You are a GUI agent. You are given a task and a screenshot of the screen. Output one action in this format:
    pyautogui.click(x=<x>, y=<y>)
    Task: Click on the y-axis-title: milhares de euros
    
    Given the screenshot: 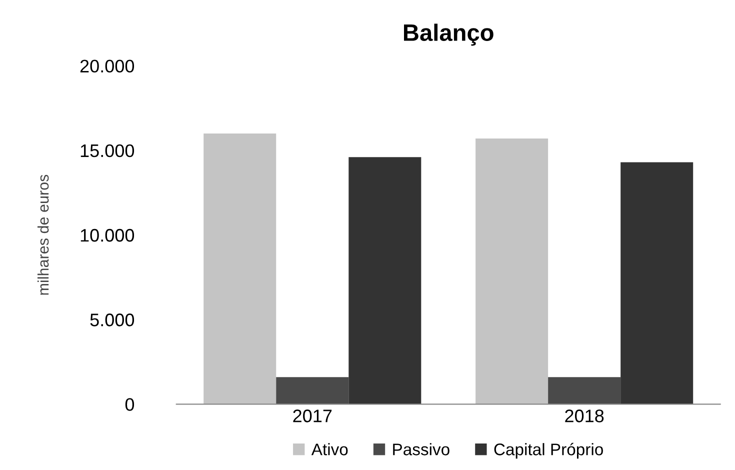 What is the action you would take?
    pyautogui.click(x=43, y=234)
    